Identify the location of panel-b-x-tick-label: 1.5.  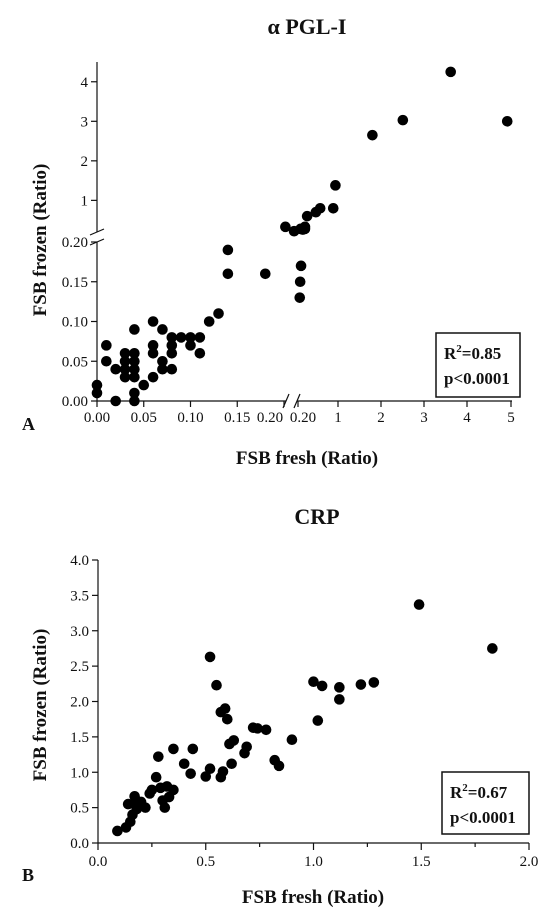
(421, 862).